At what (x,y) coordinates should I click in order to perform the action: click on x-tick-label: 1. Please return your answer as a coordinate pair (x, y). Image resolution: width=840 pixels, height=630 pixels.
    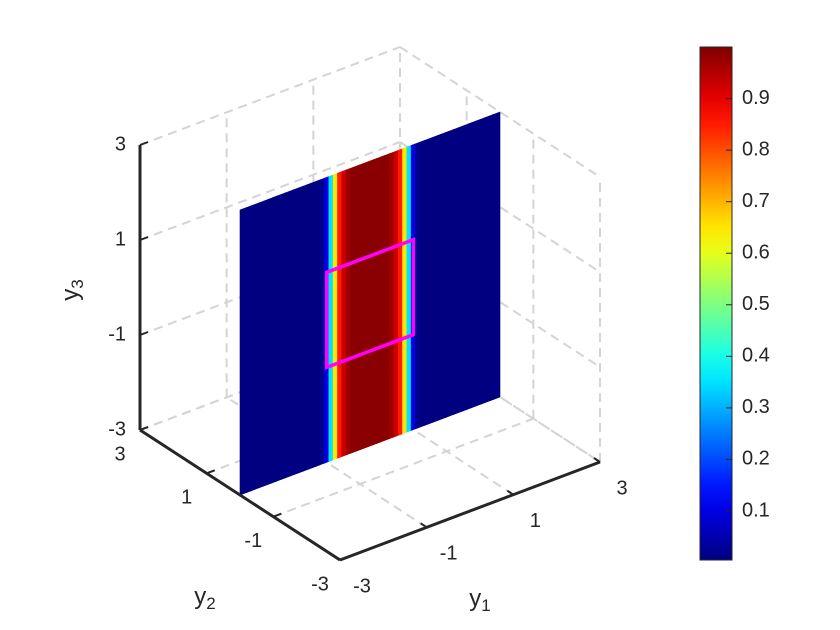
    Looking at the image, I should click on (535, 521).